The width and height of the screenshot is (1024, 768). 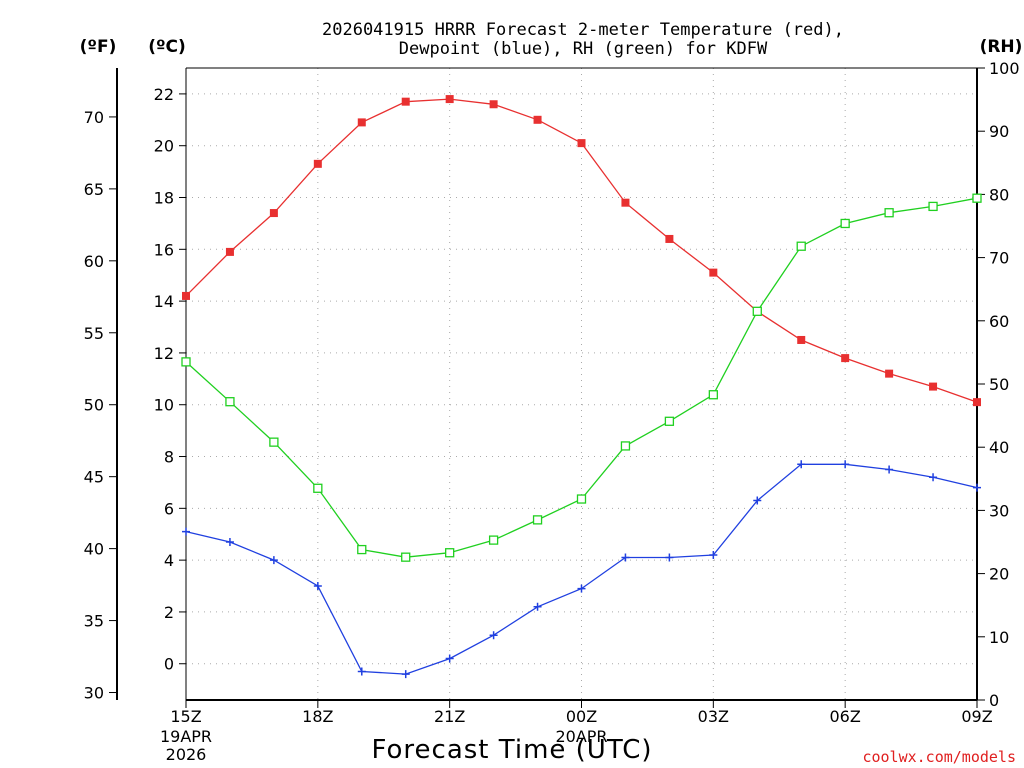 What do you see at coordinates (581, 716) in the screenshot?
I see `time-tick-label: 00Z` at bounding box center [581, 716].